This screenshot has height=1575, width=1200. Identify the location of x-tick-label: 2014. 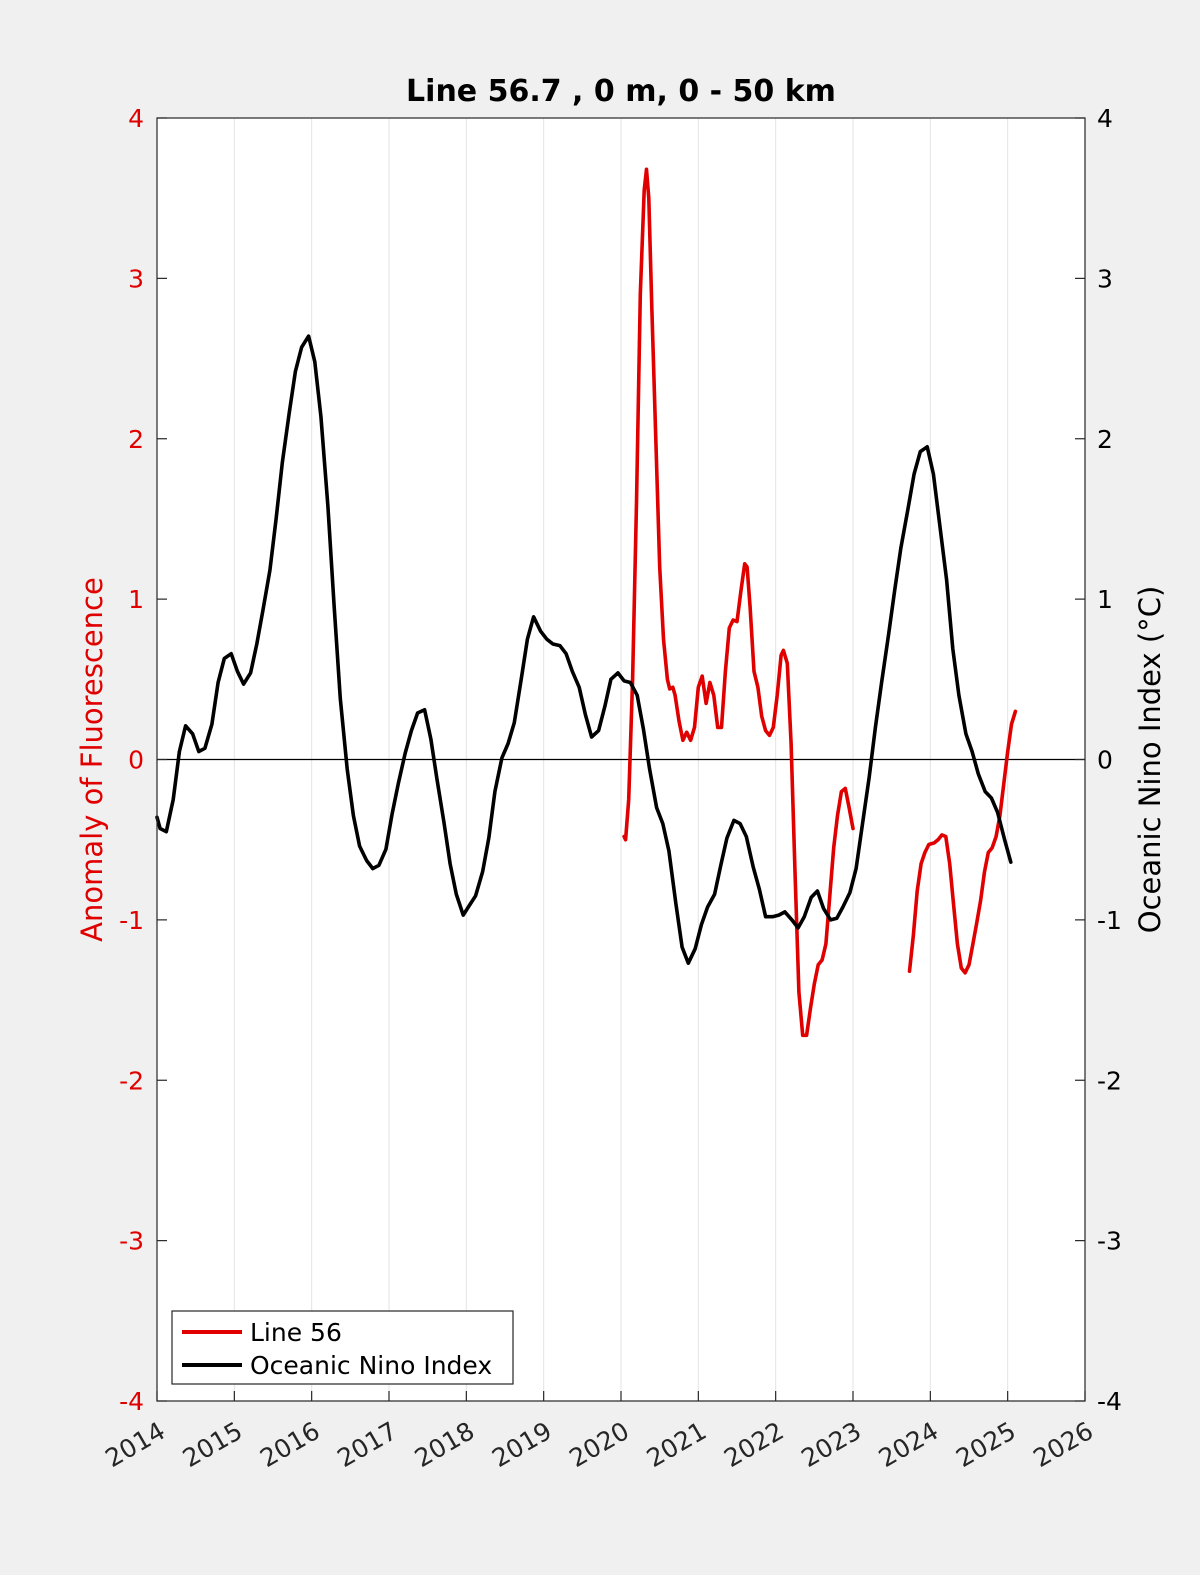
(135, 1444).